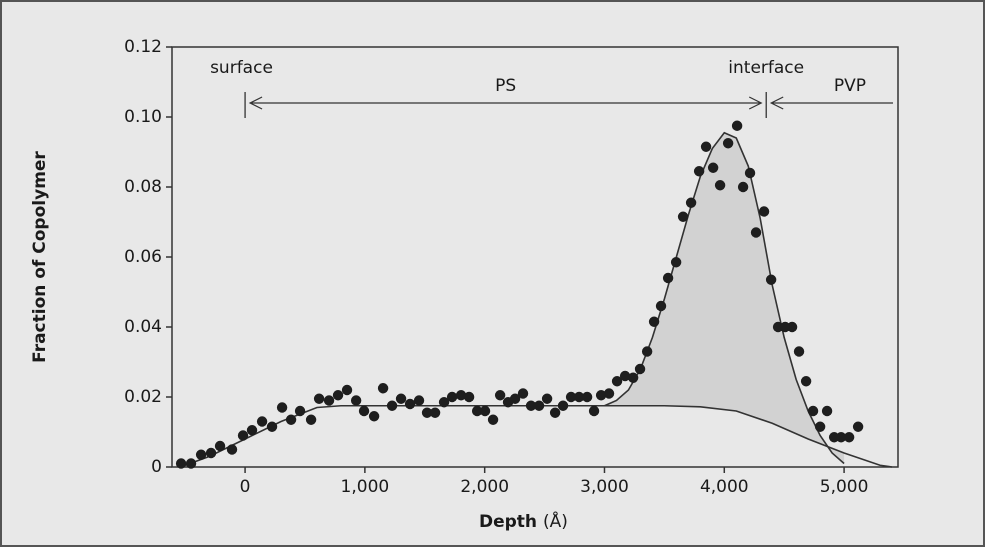 The width and height of the screenshot is (985, 547). I want to click on y-tick-label: 0.02, so click(143, 397).